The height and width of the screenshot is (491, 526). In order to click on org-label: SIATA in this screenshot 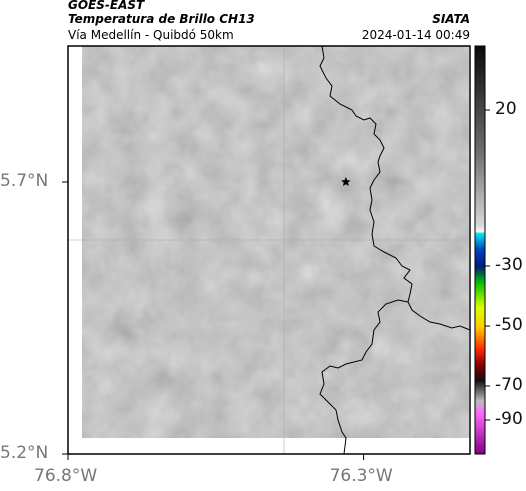, I will do `click(451, 19)`.